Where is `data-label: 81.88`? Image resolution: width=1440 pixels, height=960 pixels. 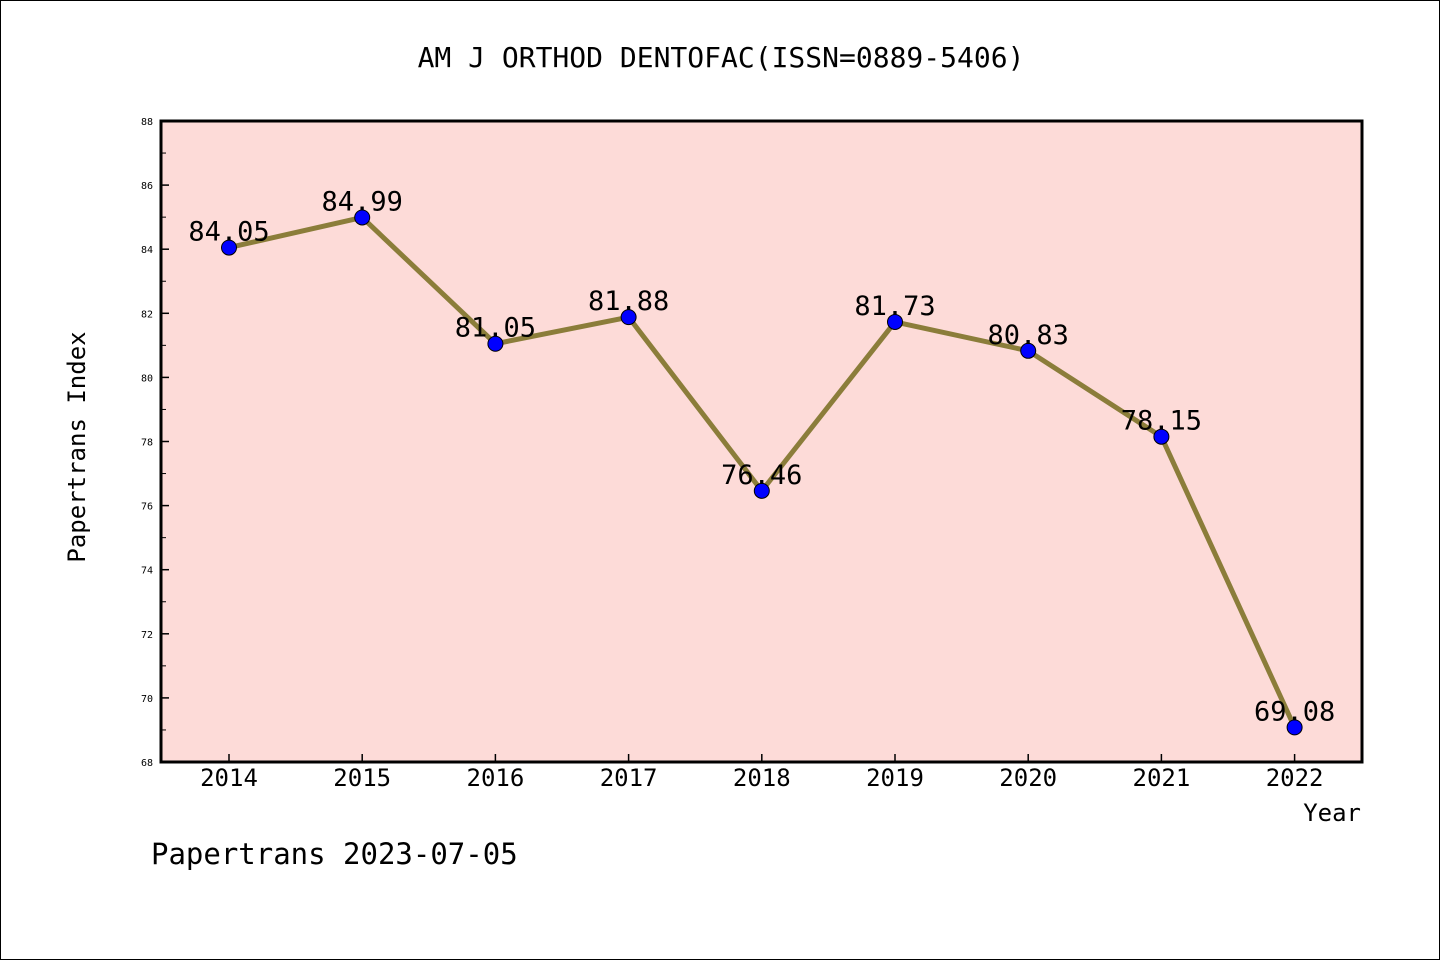
data-label: 81.88 is located at coordinates (628, 301).